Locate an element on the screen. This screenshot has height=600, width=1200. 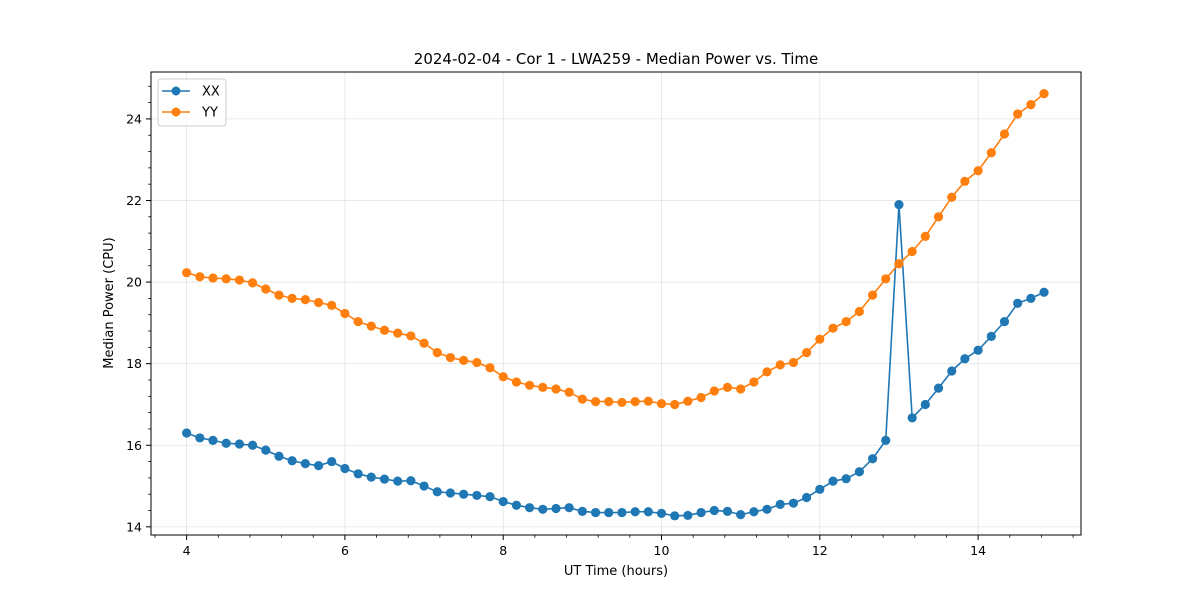
y-tick-label: 16 is located at coordinates (134, 445).